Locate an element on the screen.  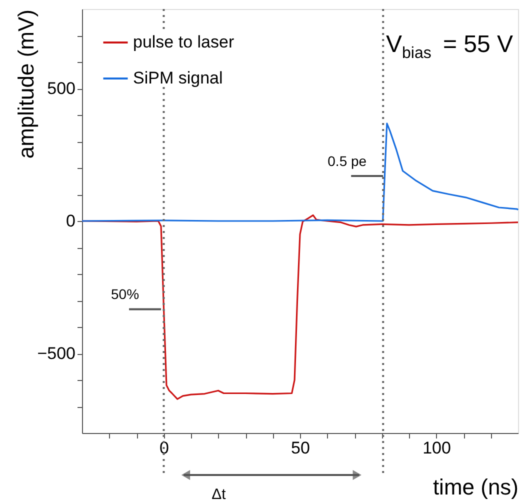
y-tick-label: 500 is located at coordinates (61, 88).